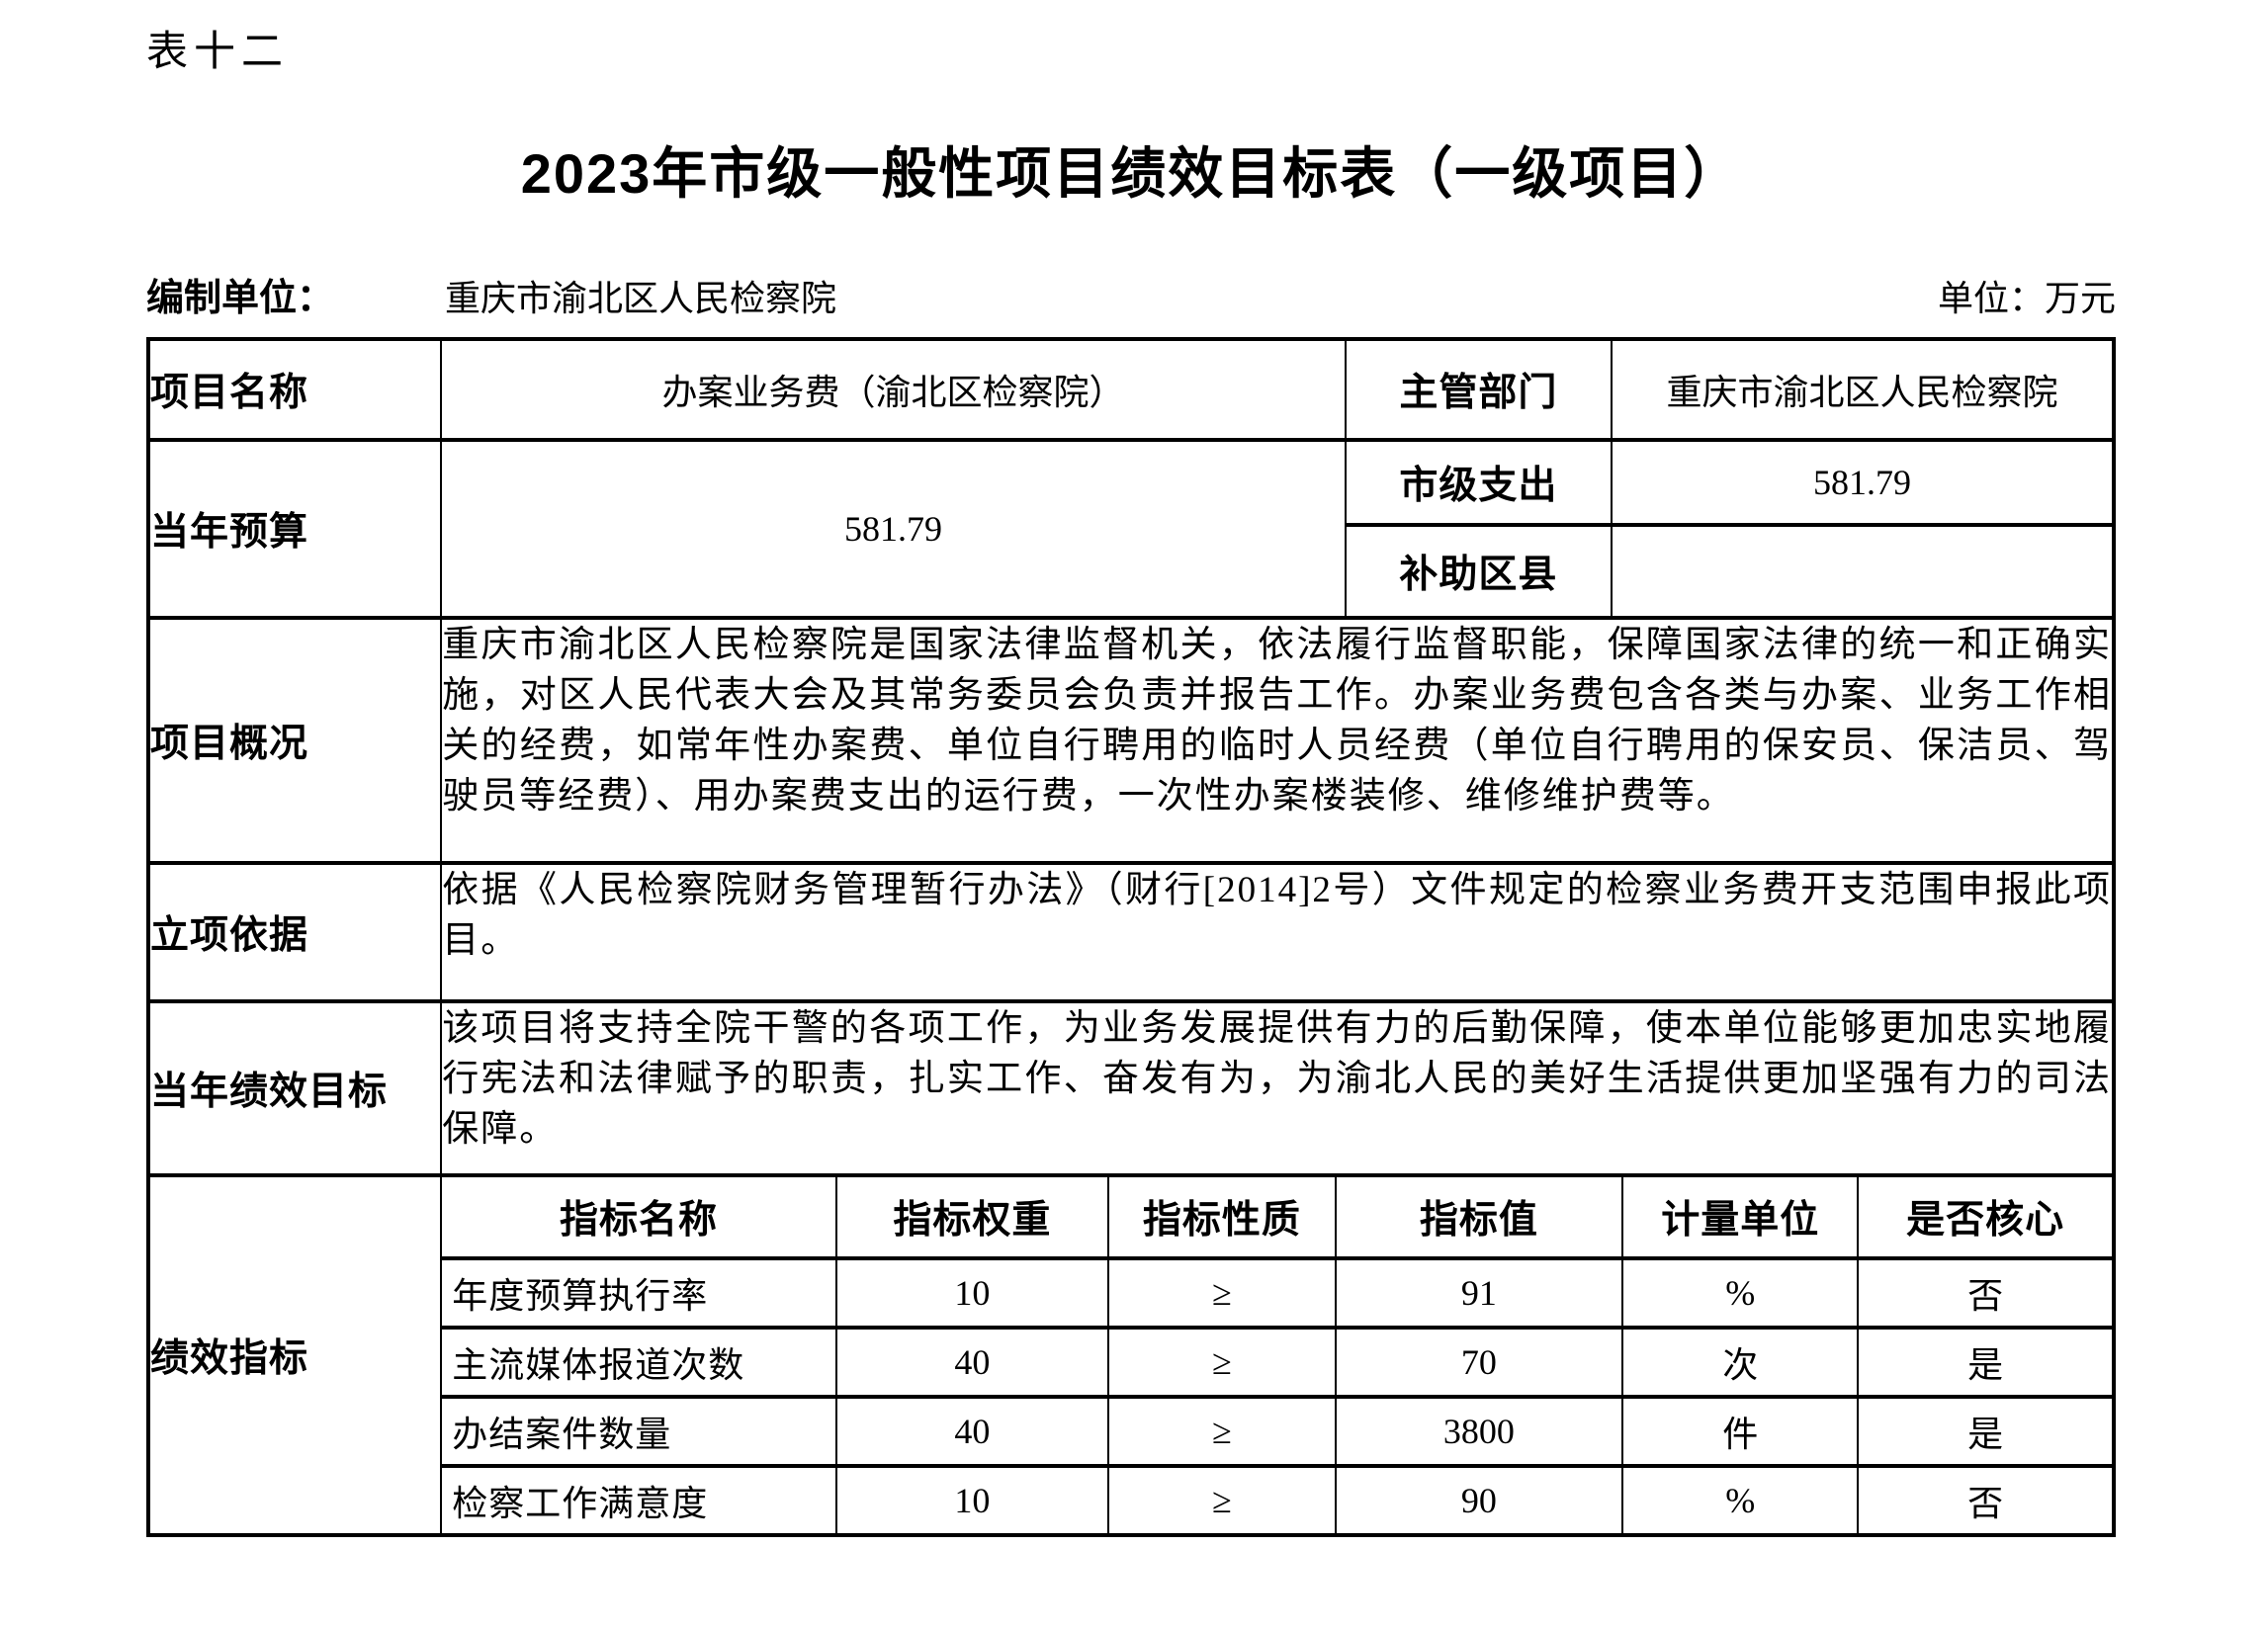  Describe the element at coordinates (972, 1219) in the screenshot. I see `indicator-header-weight: 指标权重` at that location.